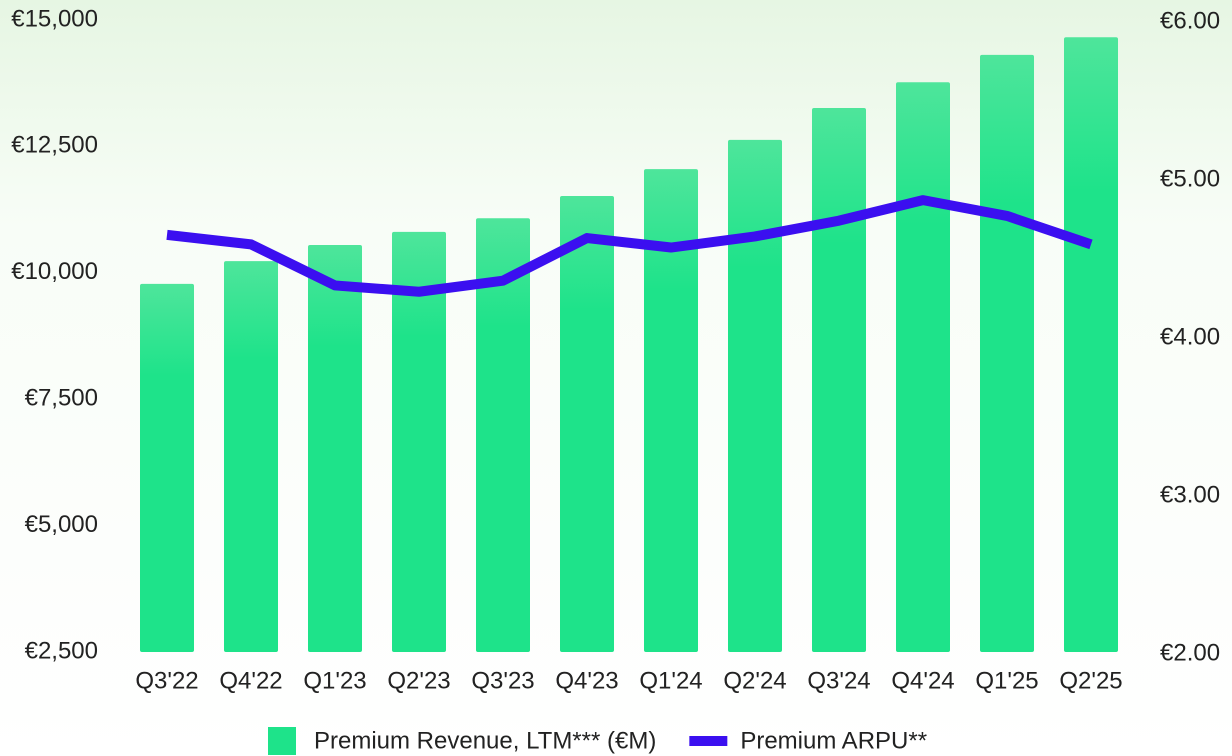  What do you see at coordinates (418, 680) in the screenshot?
I see `x-tick-label: Q2'23` at bounding box center [418, 680].